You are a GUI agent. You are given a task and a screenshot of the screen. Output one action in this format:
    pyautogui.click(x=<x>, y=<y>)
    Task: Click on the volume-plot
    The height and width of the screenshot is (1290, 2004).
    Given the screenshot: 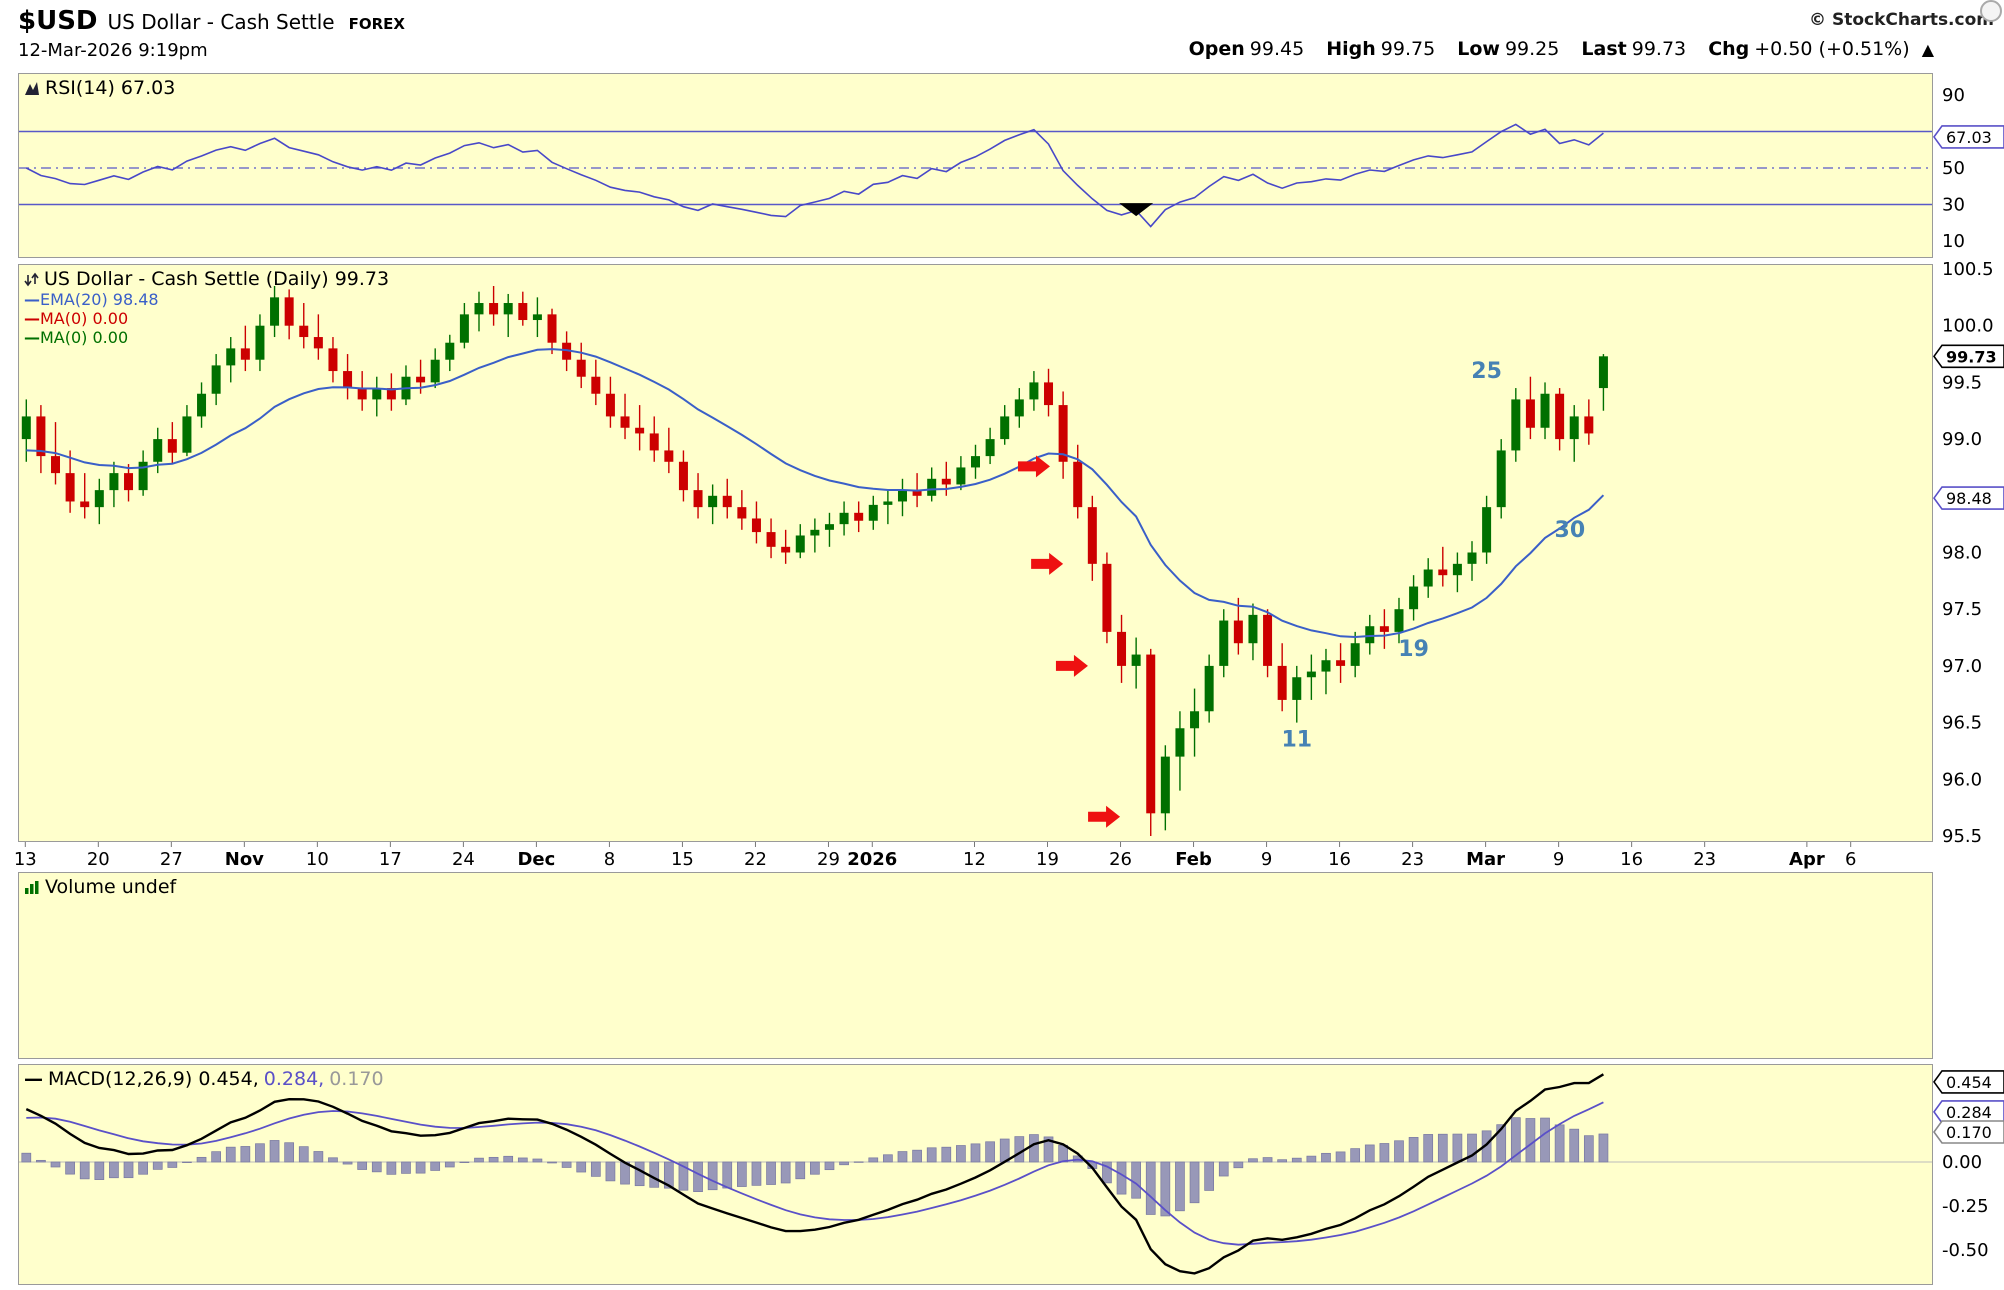 What is the action you would take?
    pyautogui.click(x=975, y=965)
    